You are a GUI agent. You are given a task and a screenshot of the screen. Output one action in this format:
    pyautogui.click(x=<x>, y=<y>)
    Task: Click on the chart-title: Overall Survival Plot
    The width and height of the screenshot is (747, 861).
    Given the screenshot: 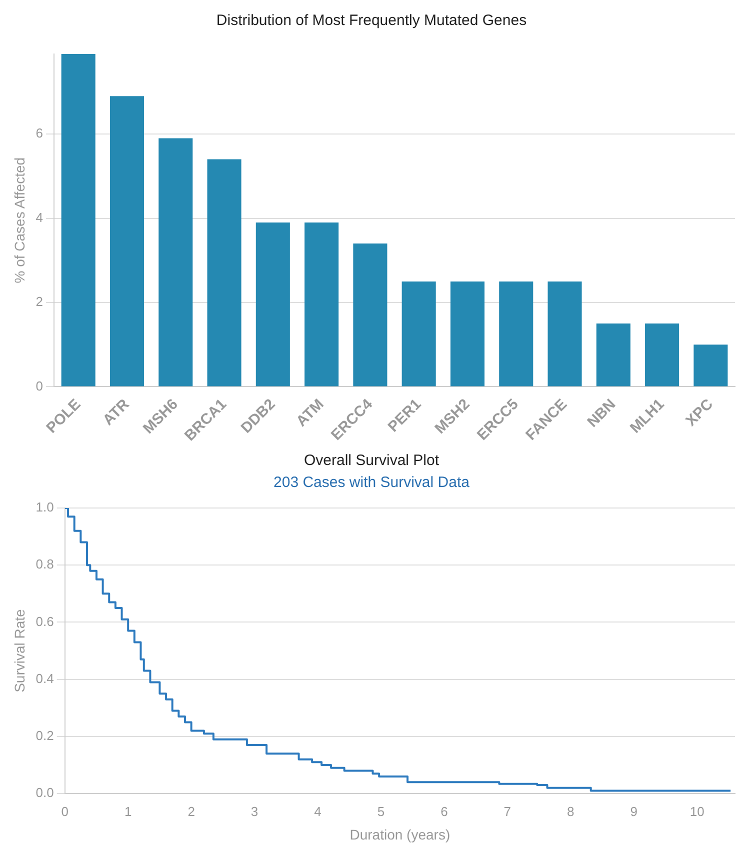 What is the action you would take?
    pyautogui.click(x=372, y=461)
    